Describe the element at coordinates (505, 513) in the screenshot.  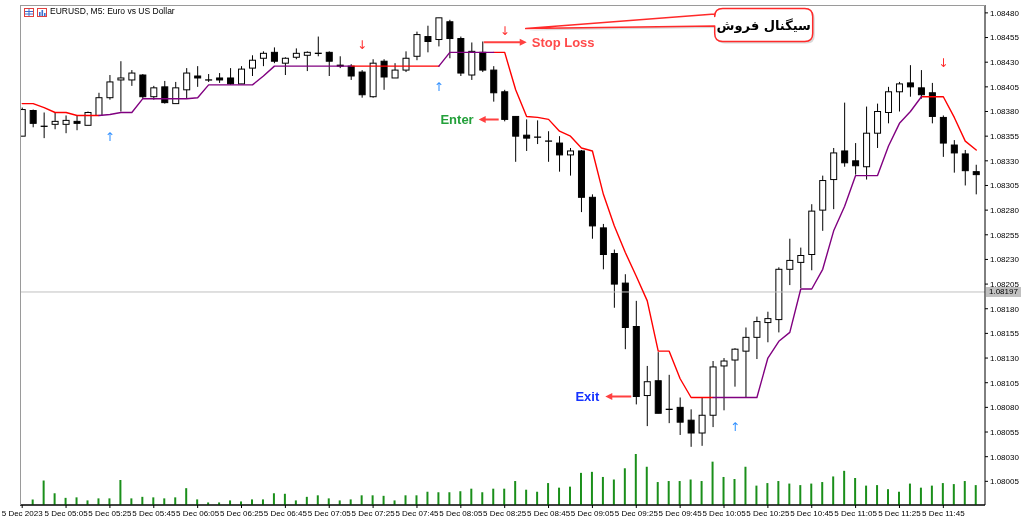
I see `x-tick-label: 5 Dec 08:25` at that location.